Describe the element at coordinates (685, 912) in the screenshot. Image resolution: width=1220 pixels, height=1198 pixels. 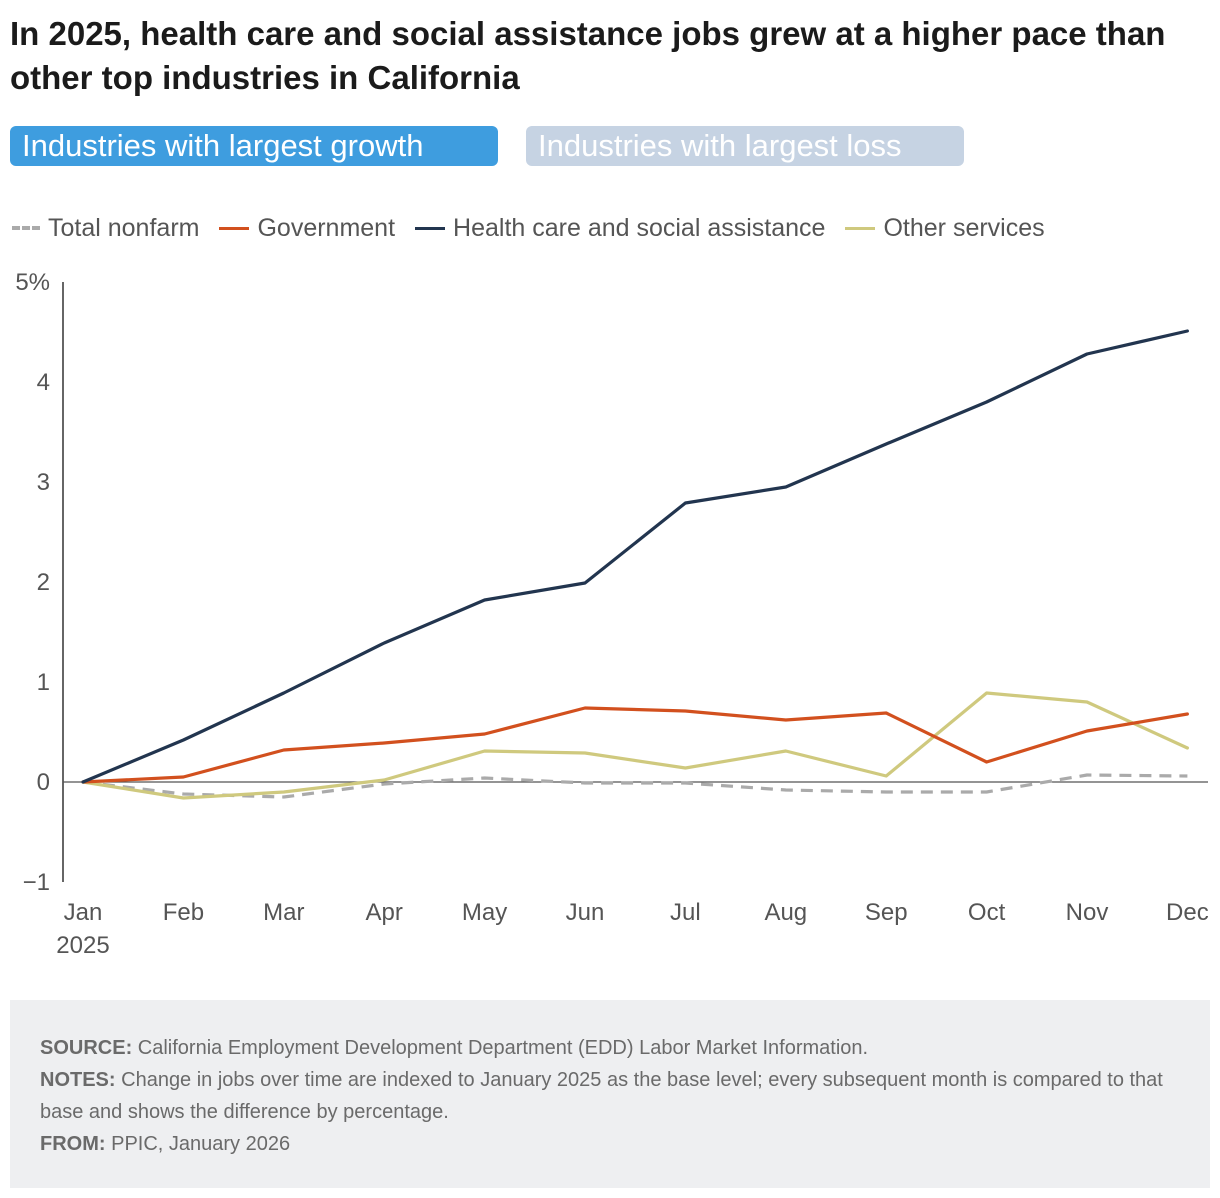
I see `x-tick-label: Jul` at that location.